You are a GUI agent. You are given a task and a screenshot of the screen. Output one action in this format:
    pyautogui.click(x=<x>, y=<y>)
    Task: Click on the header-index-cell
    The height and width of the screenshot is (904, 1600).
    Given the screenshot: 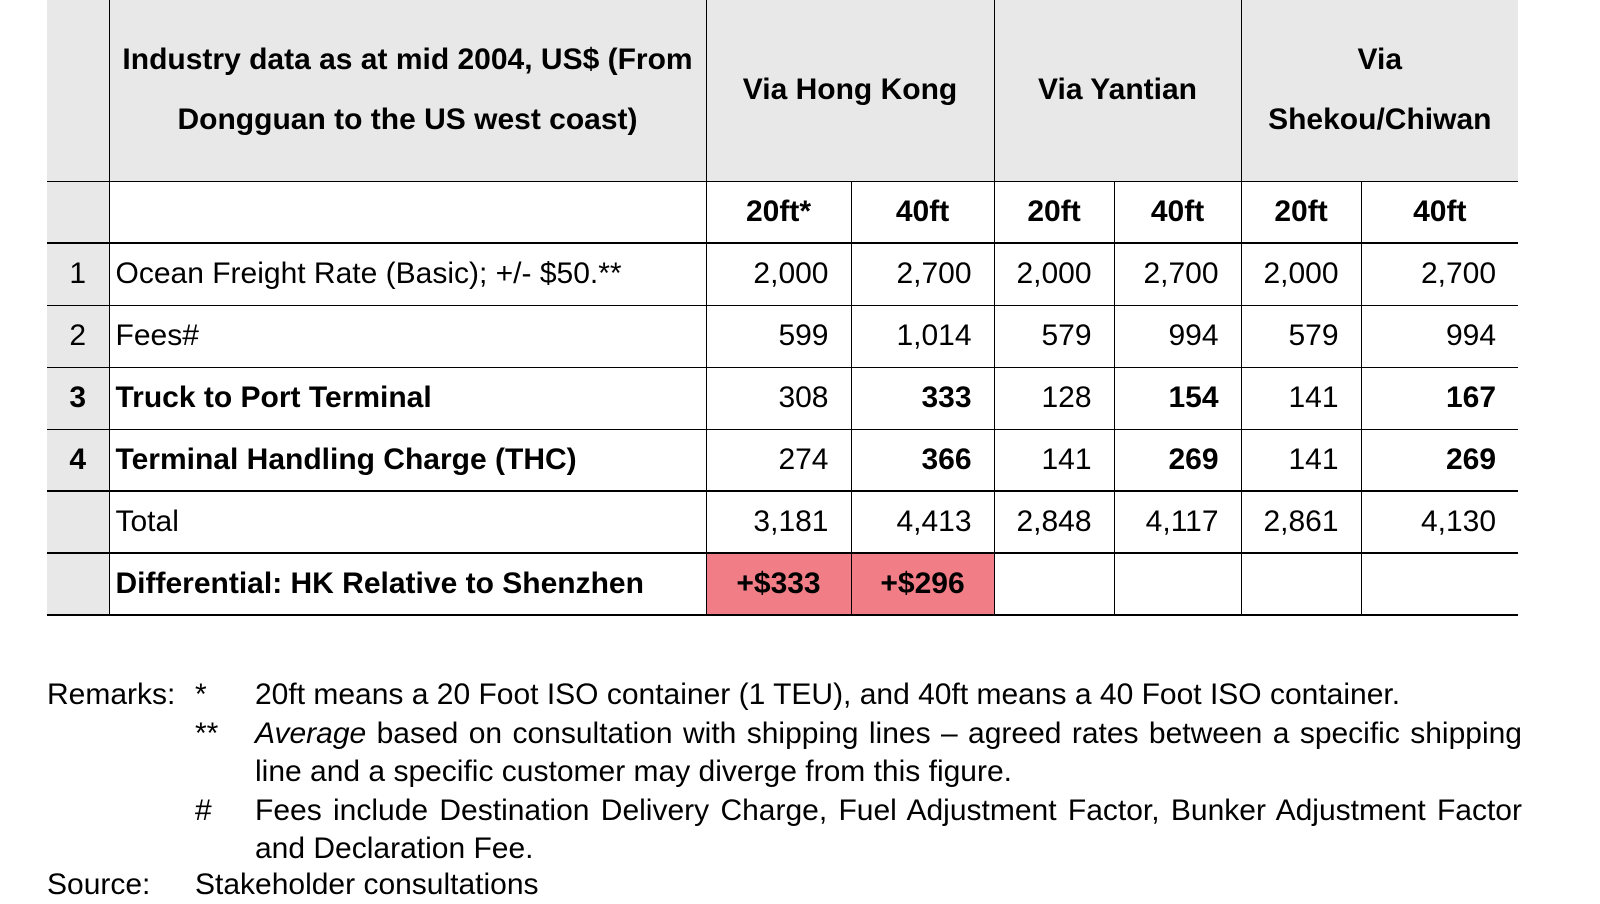 What is the action you would take?
    pyautogui.click(x=78, y=91)
    